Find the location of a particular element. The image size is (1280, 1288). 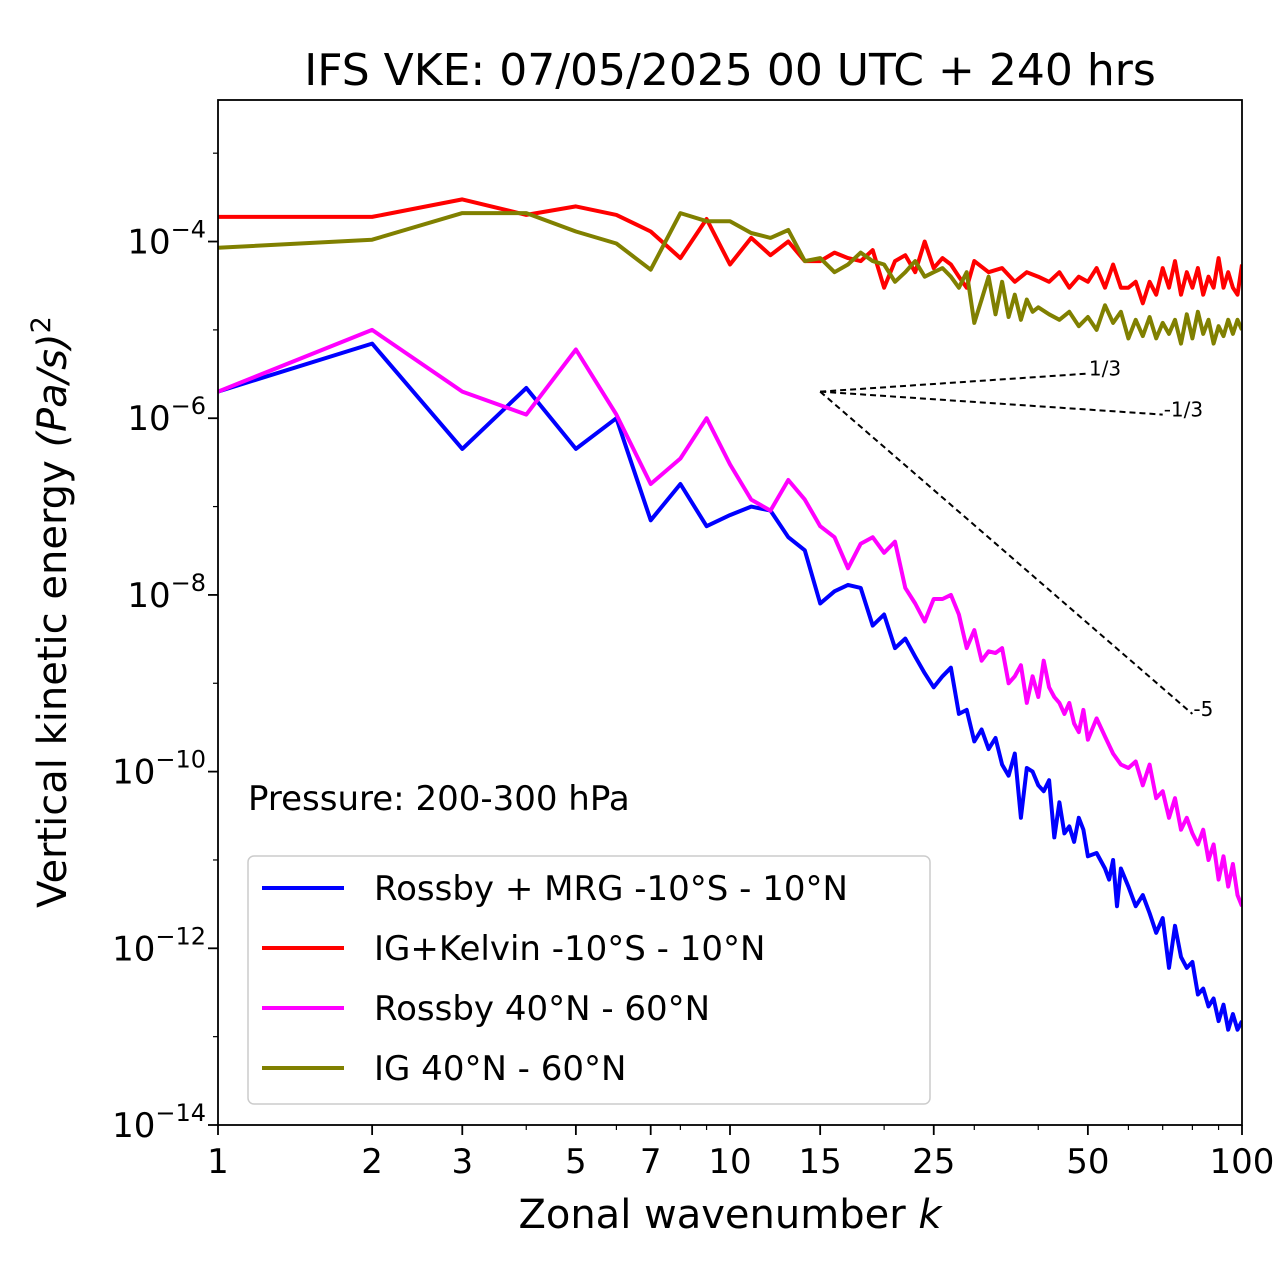

x-axis-ticks: 1 2 3 5 7 10 15 25 50 100 is located at coordinates (740, 1153).